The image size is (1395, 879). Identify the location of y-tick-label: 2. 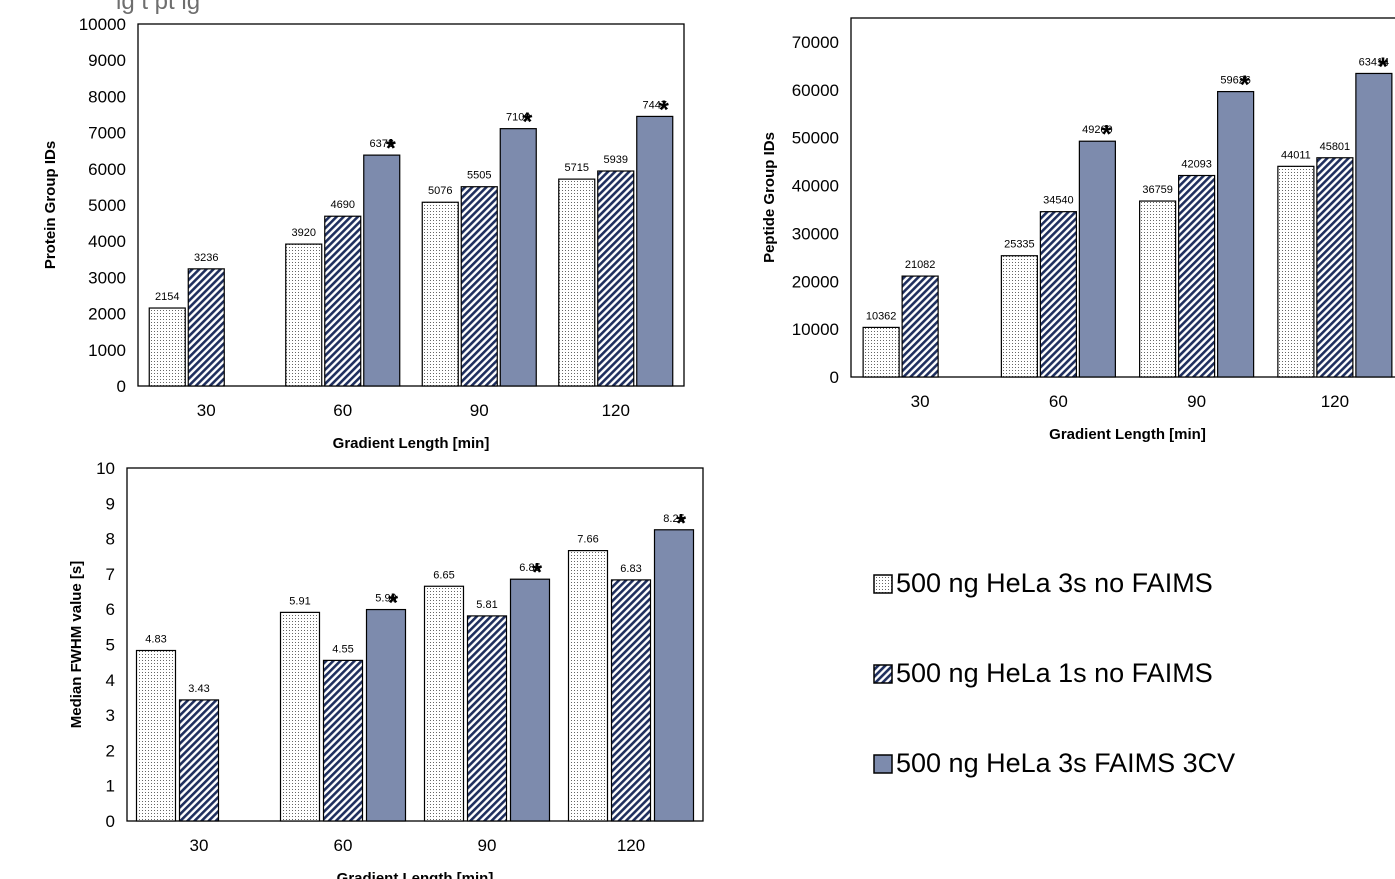
(110, 750).